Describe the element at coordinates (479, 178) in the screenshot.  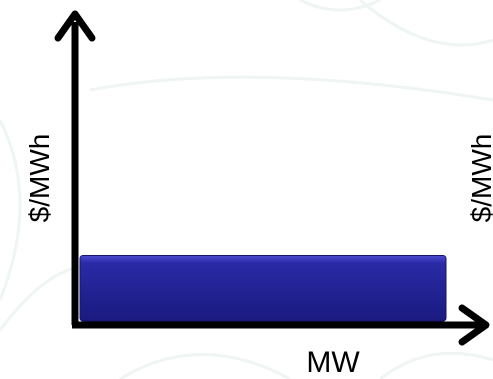
I see `secondary-y-axis-label: $/MWh` at that location.